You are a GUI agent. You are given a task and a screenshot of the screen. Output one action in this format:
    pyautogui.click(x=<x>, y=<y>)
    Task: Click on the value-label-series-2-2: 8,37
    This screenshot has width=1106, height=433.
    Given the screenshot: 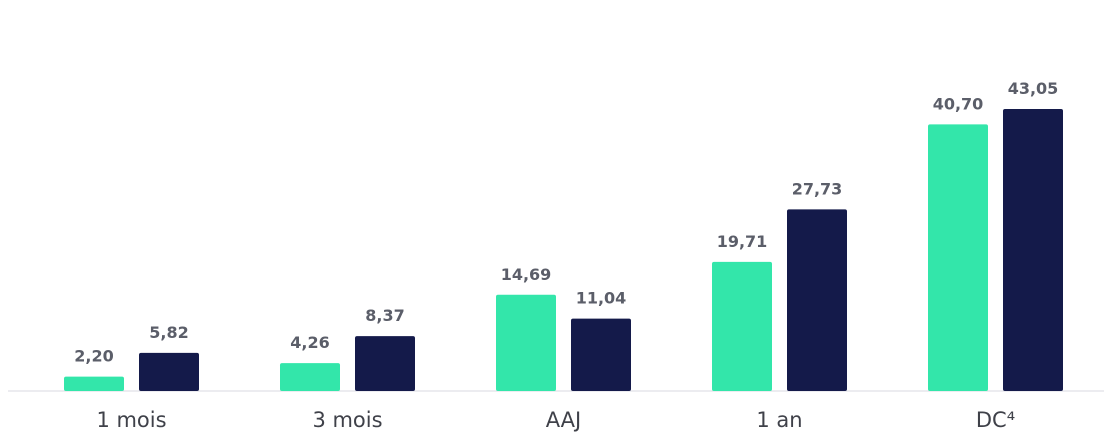 What is the action you would take?
    pyautogui.click(x=384, y=315)
    